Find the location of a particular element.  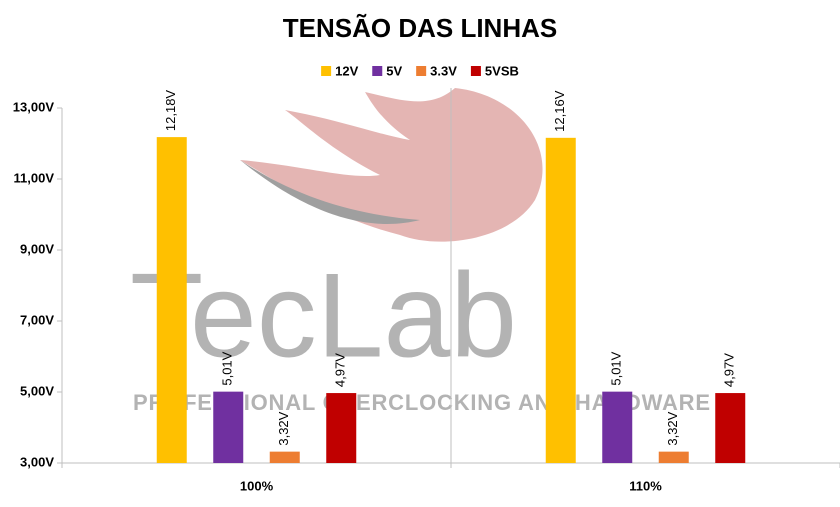

value-label: 12,18V is located at coordinates (170, 111).